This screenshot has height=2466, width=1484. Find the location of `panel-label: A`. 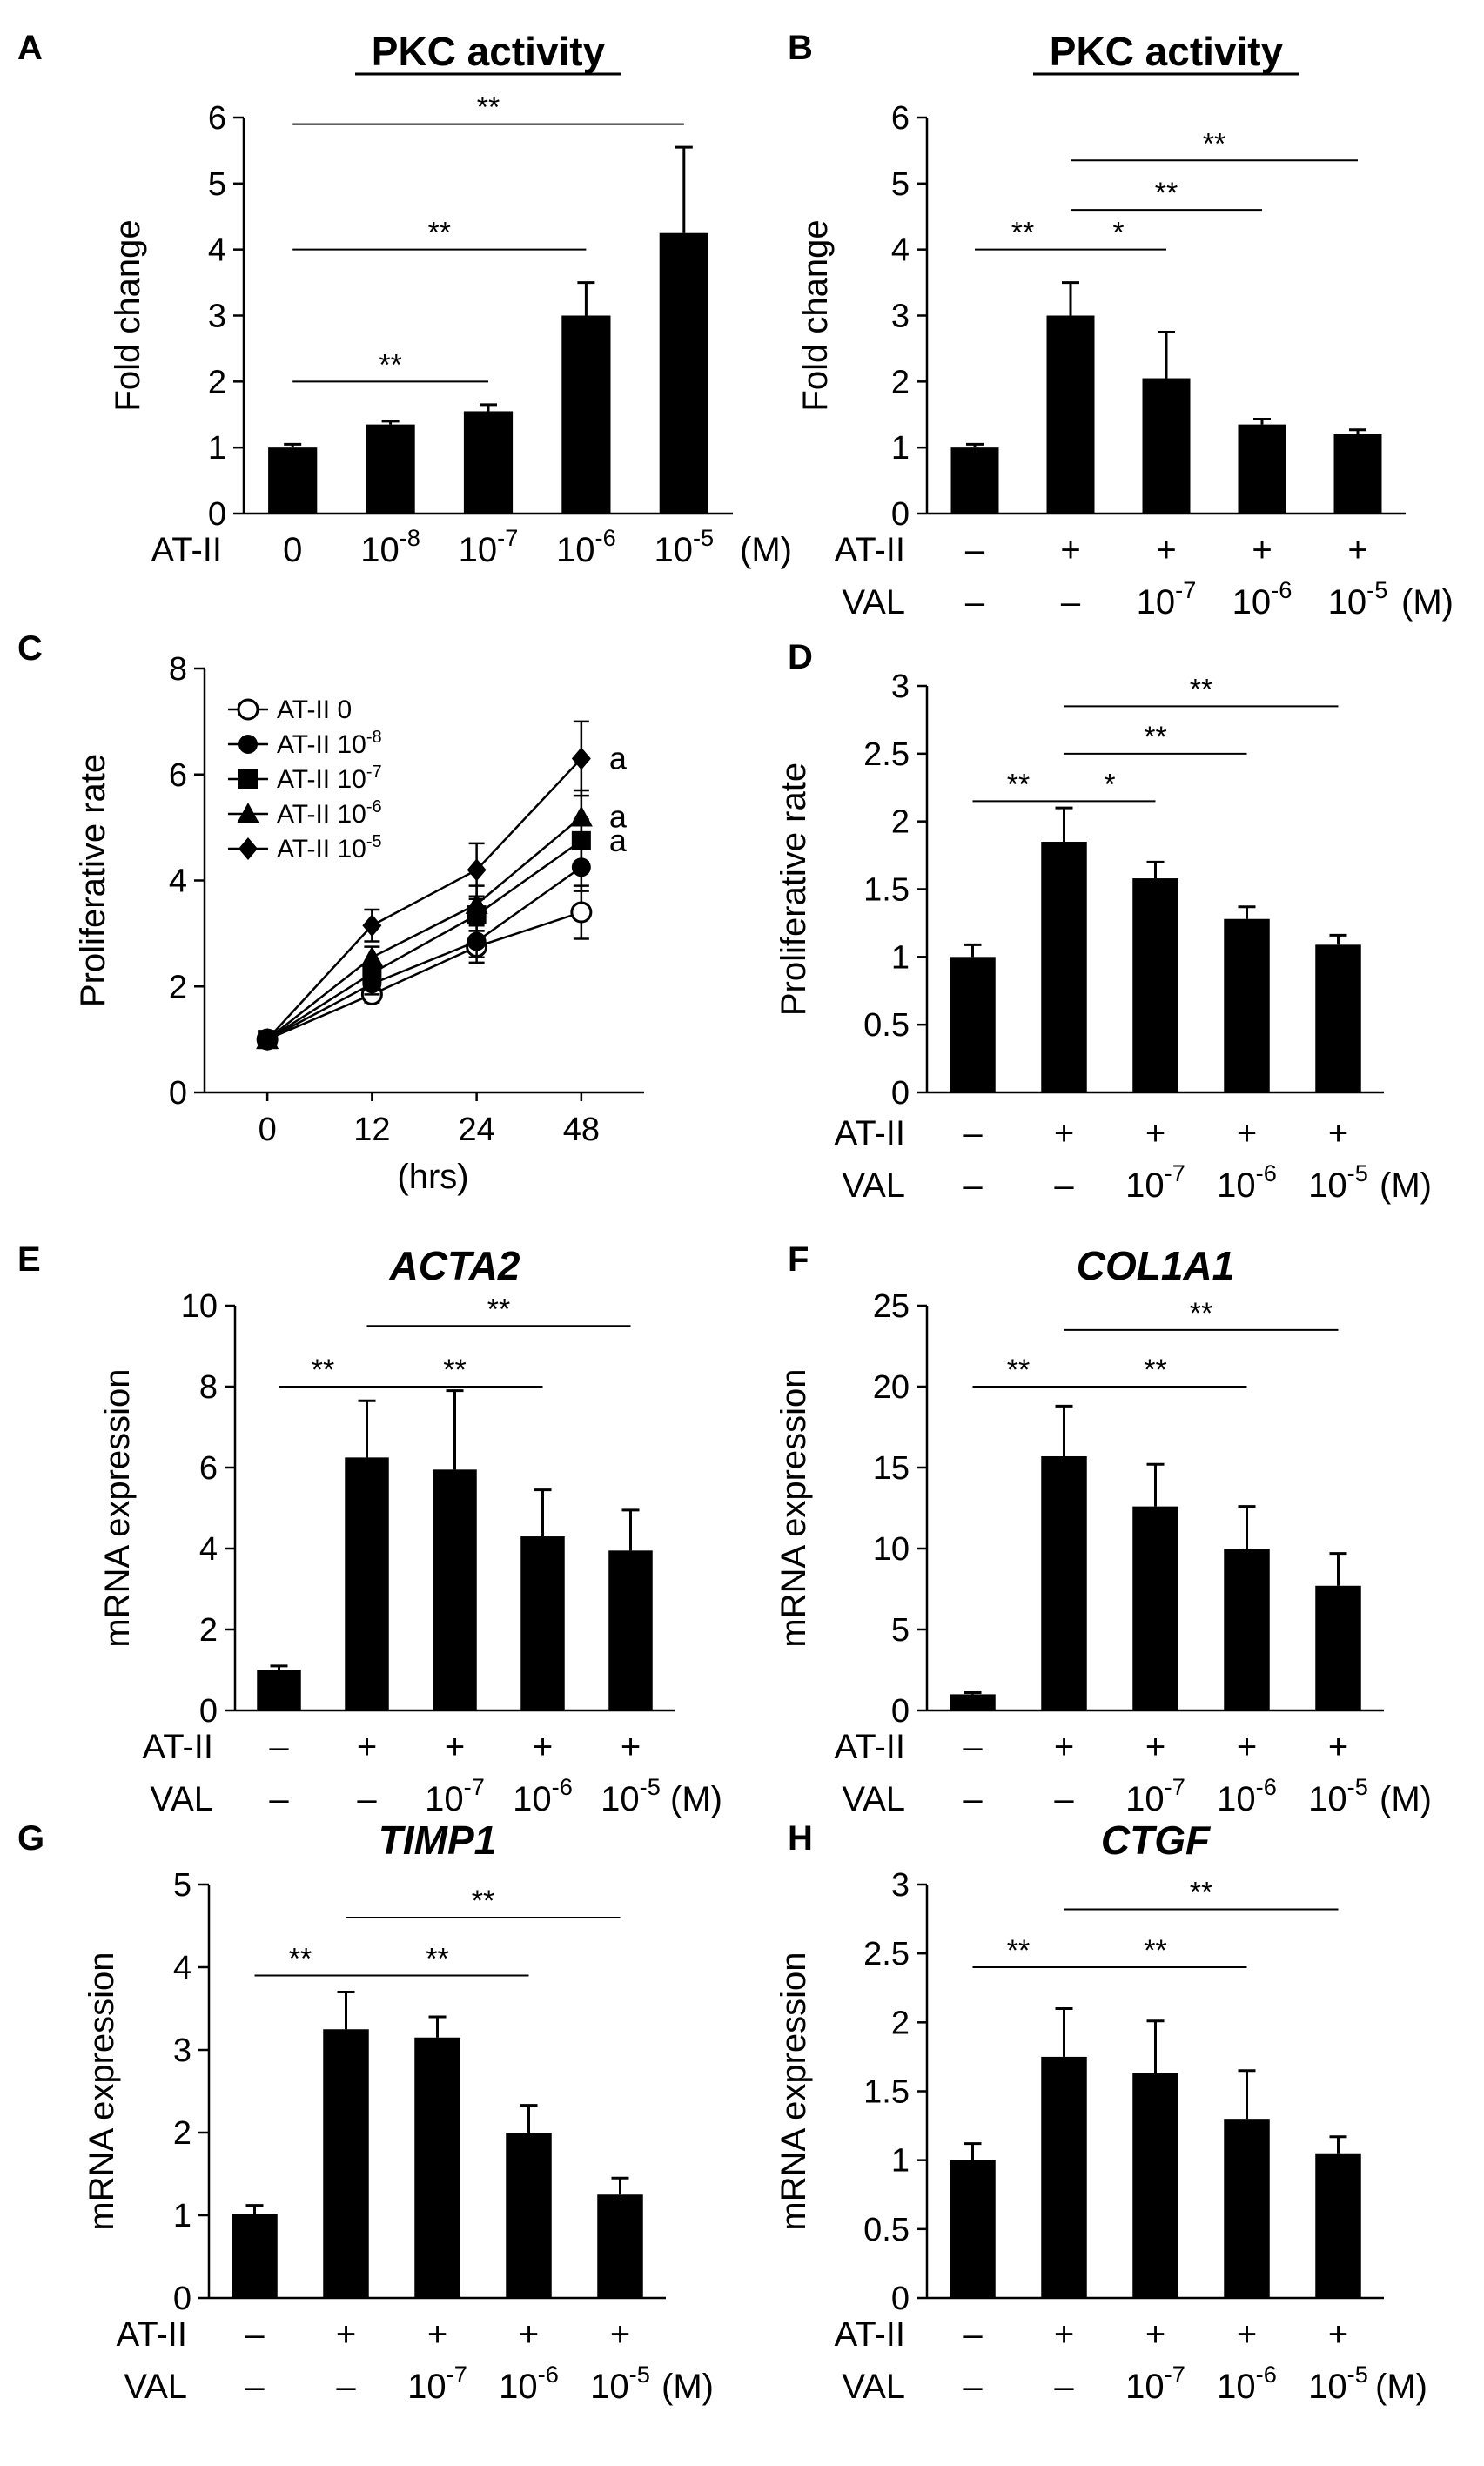

panel-label: A is located at coordinates (30, 48).